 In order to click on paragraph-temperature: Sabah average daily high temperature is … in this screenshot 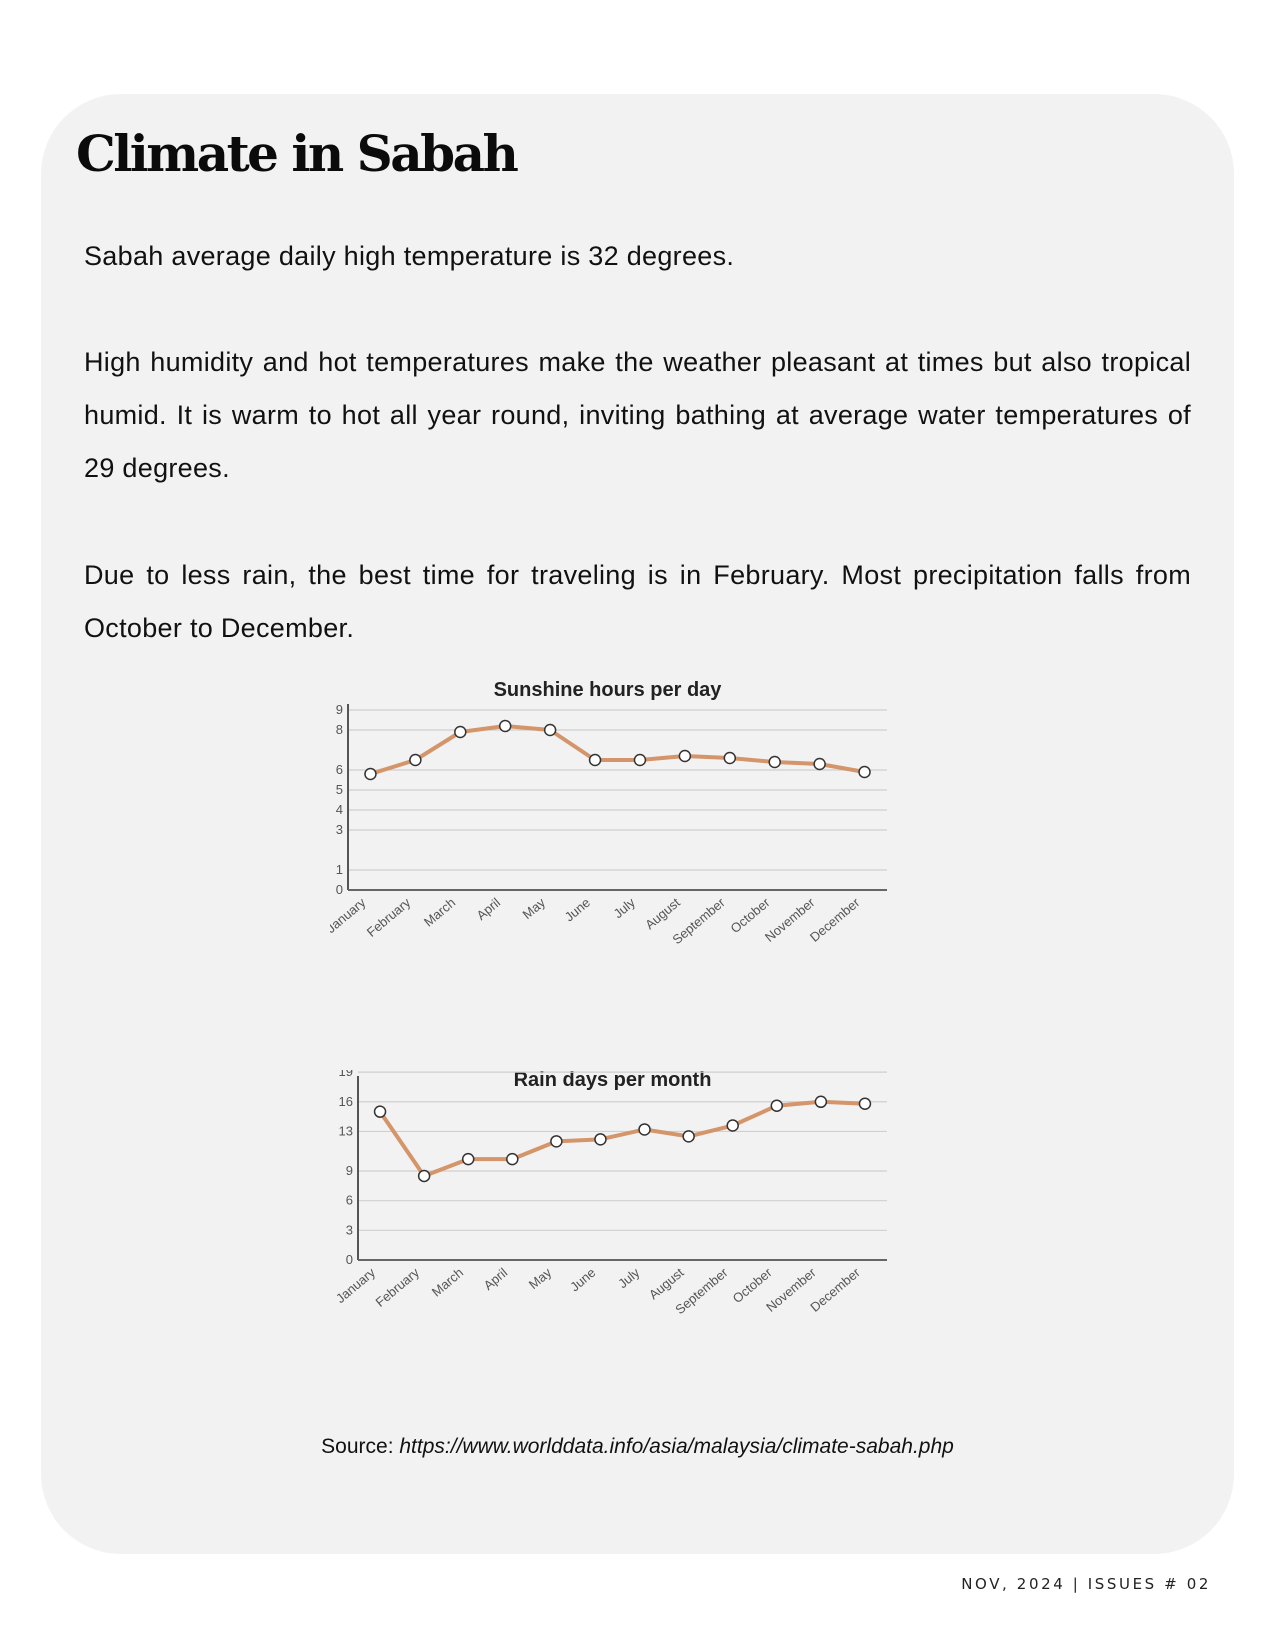, I will do `click(409, 256)`.